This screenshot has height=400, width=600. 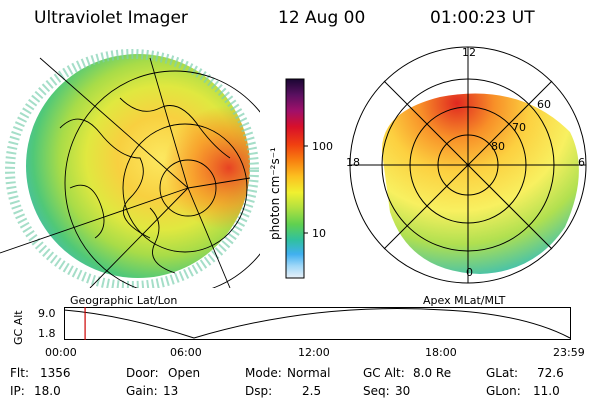 I want to click on info-ip-label: IP:, so click(x=17, y=391).